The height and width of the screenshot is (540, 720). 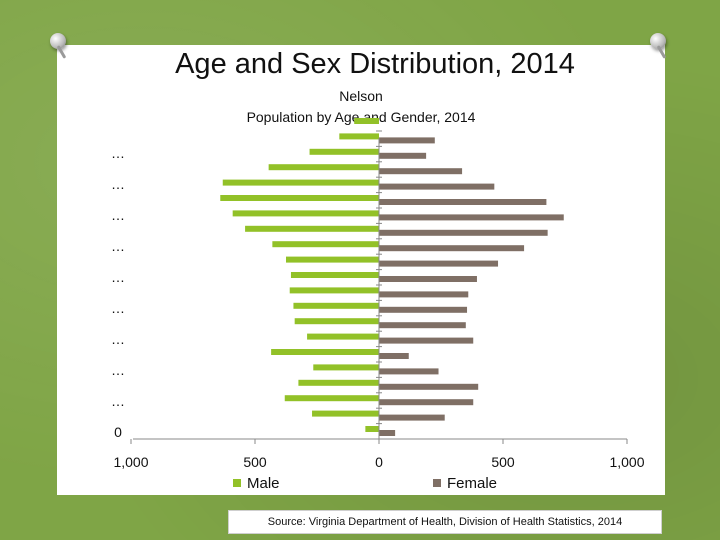 I want to click on legend-label: Female, so click(x=472, y=483).